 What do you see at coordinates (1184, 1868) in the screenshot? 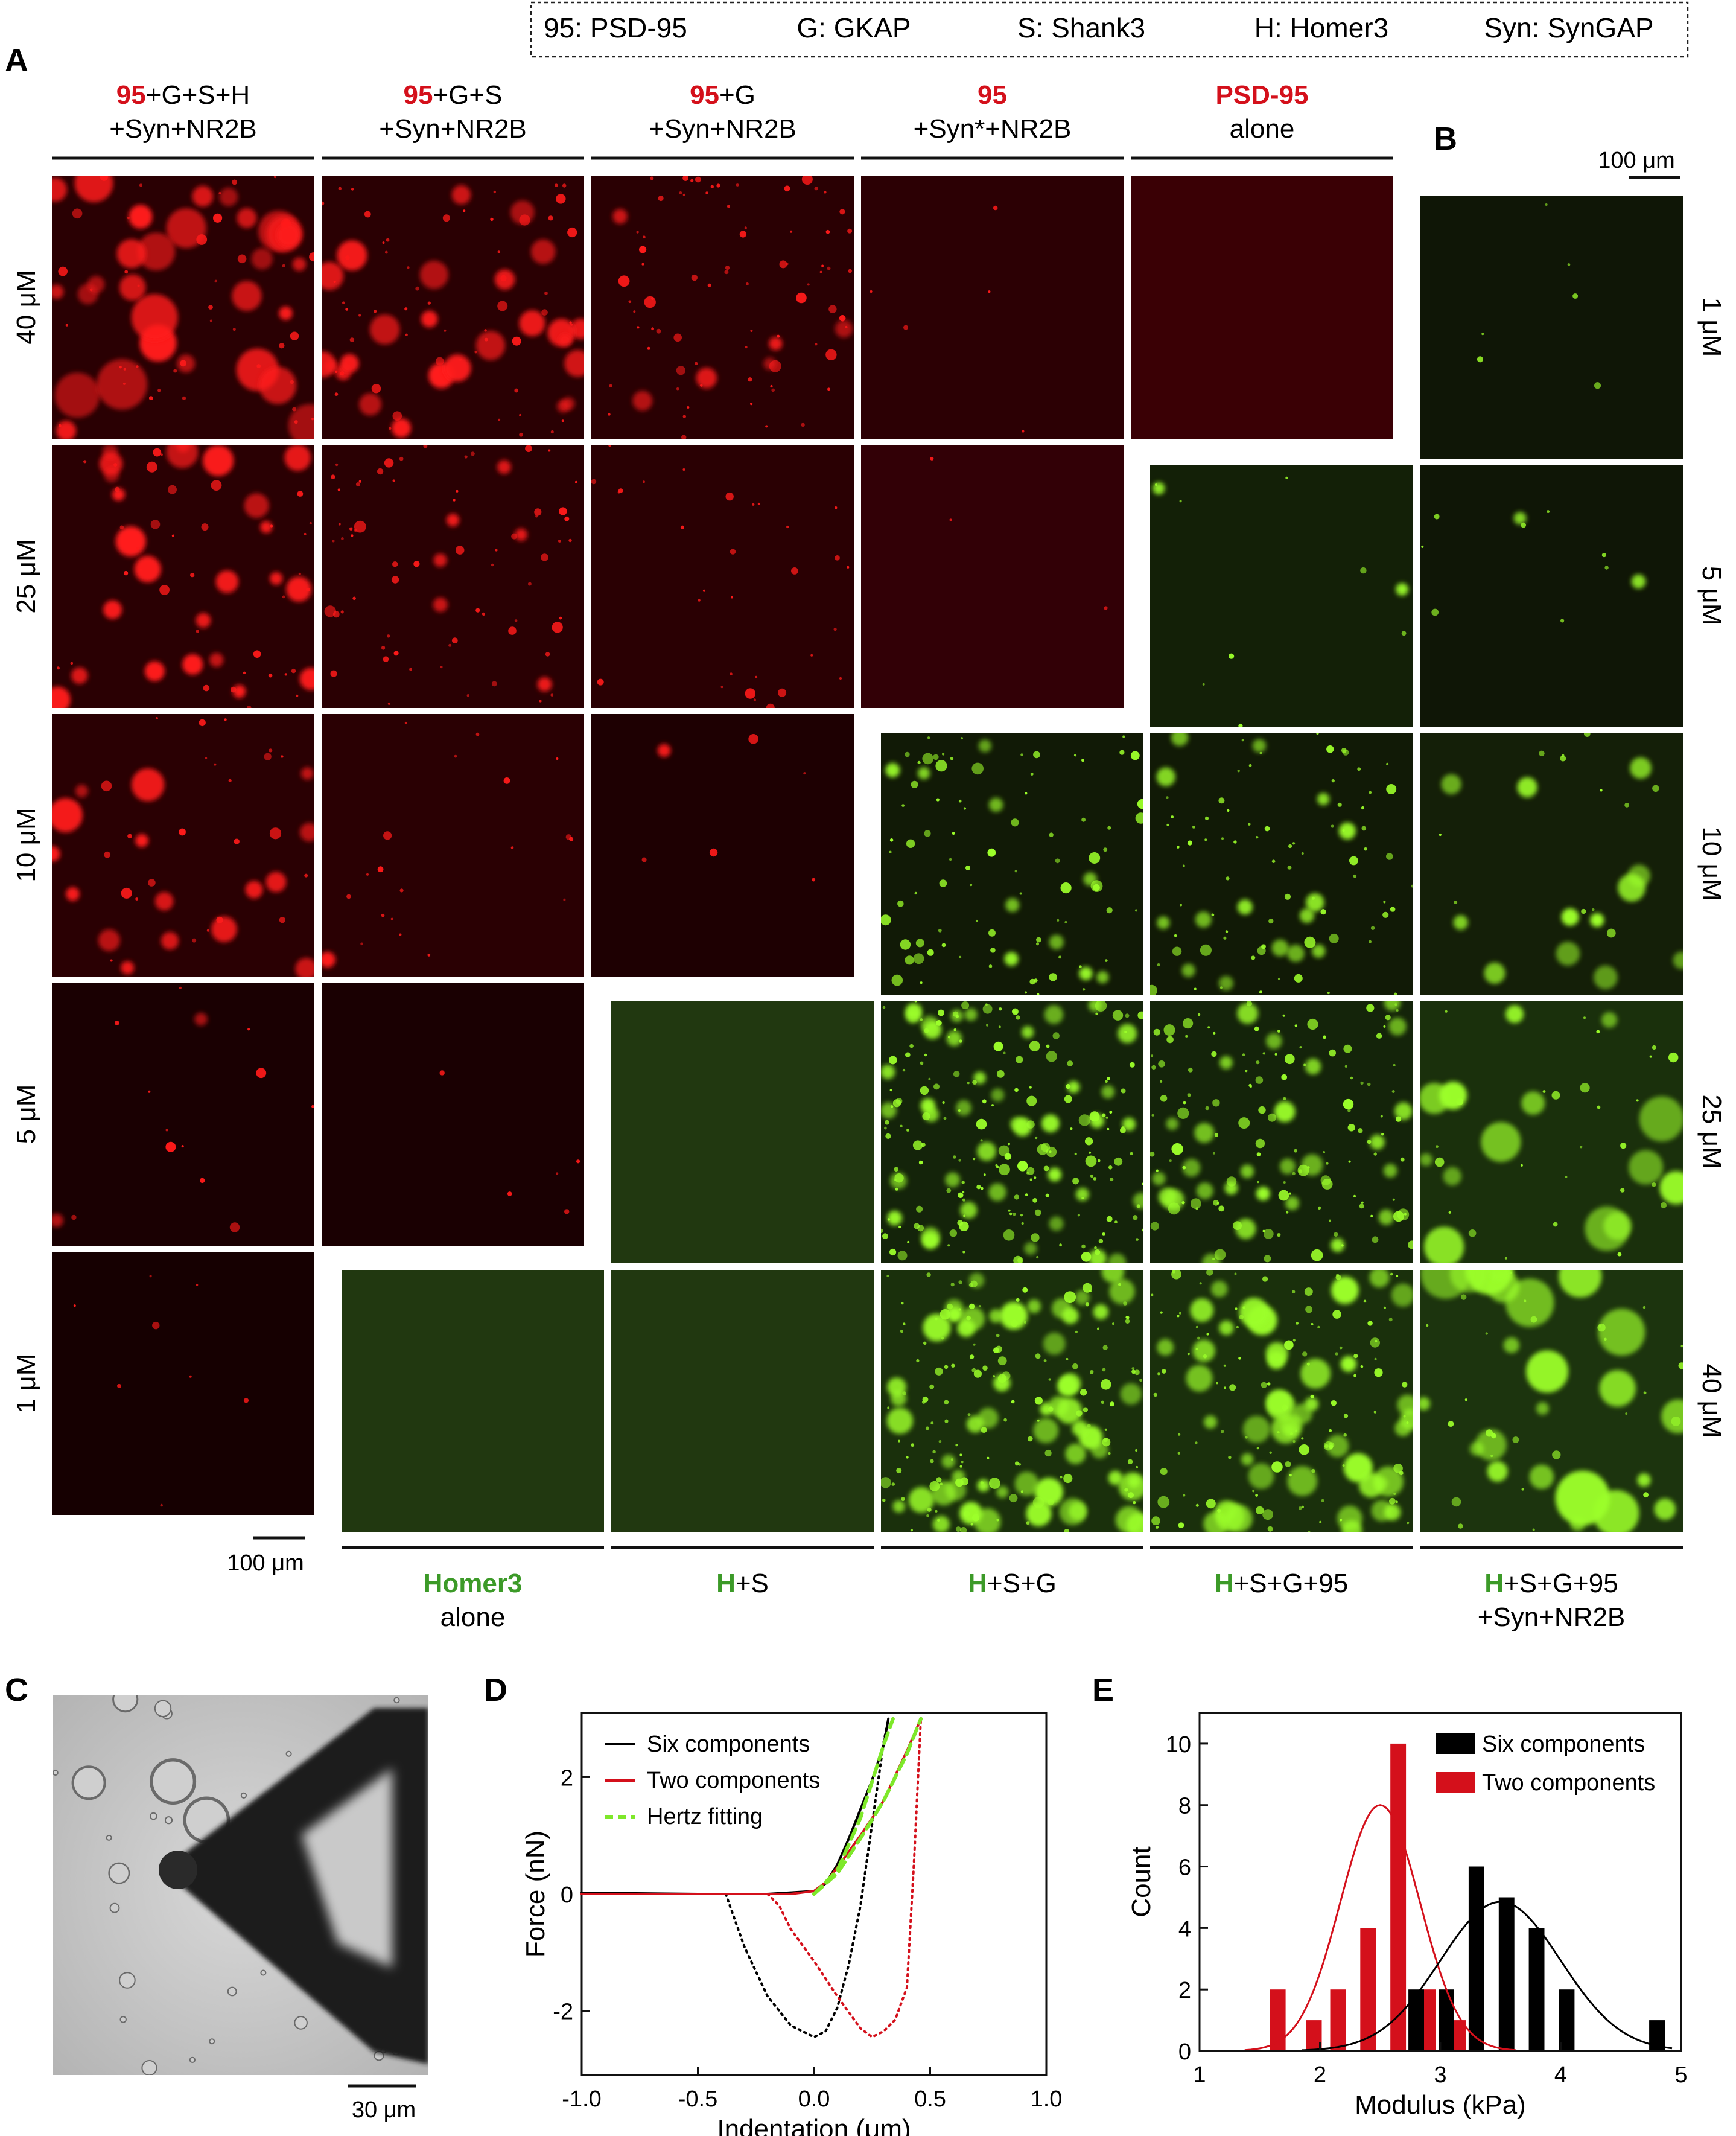
I see `panel-e-ytick-3: 6` at bounding box center [1184, 1868].